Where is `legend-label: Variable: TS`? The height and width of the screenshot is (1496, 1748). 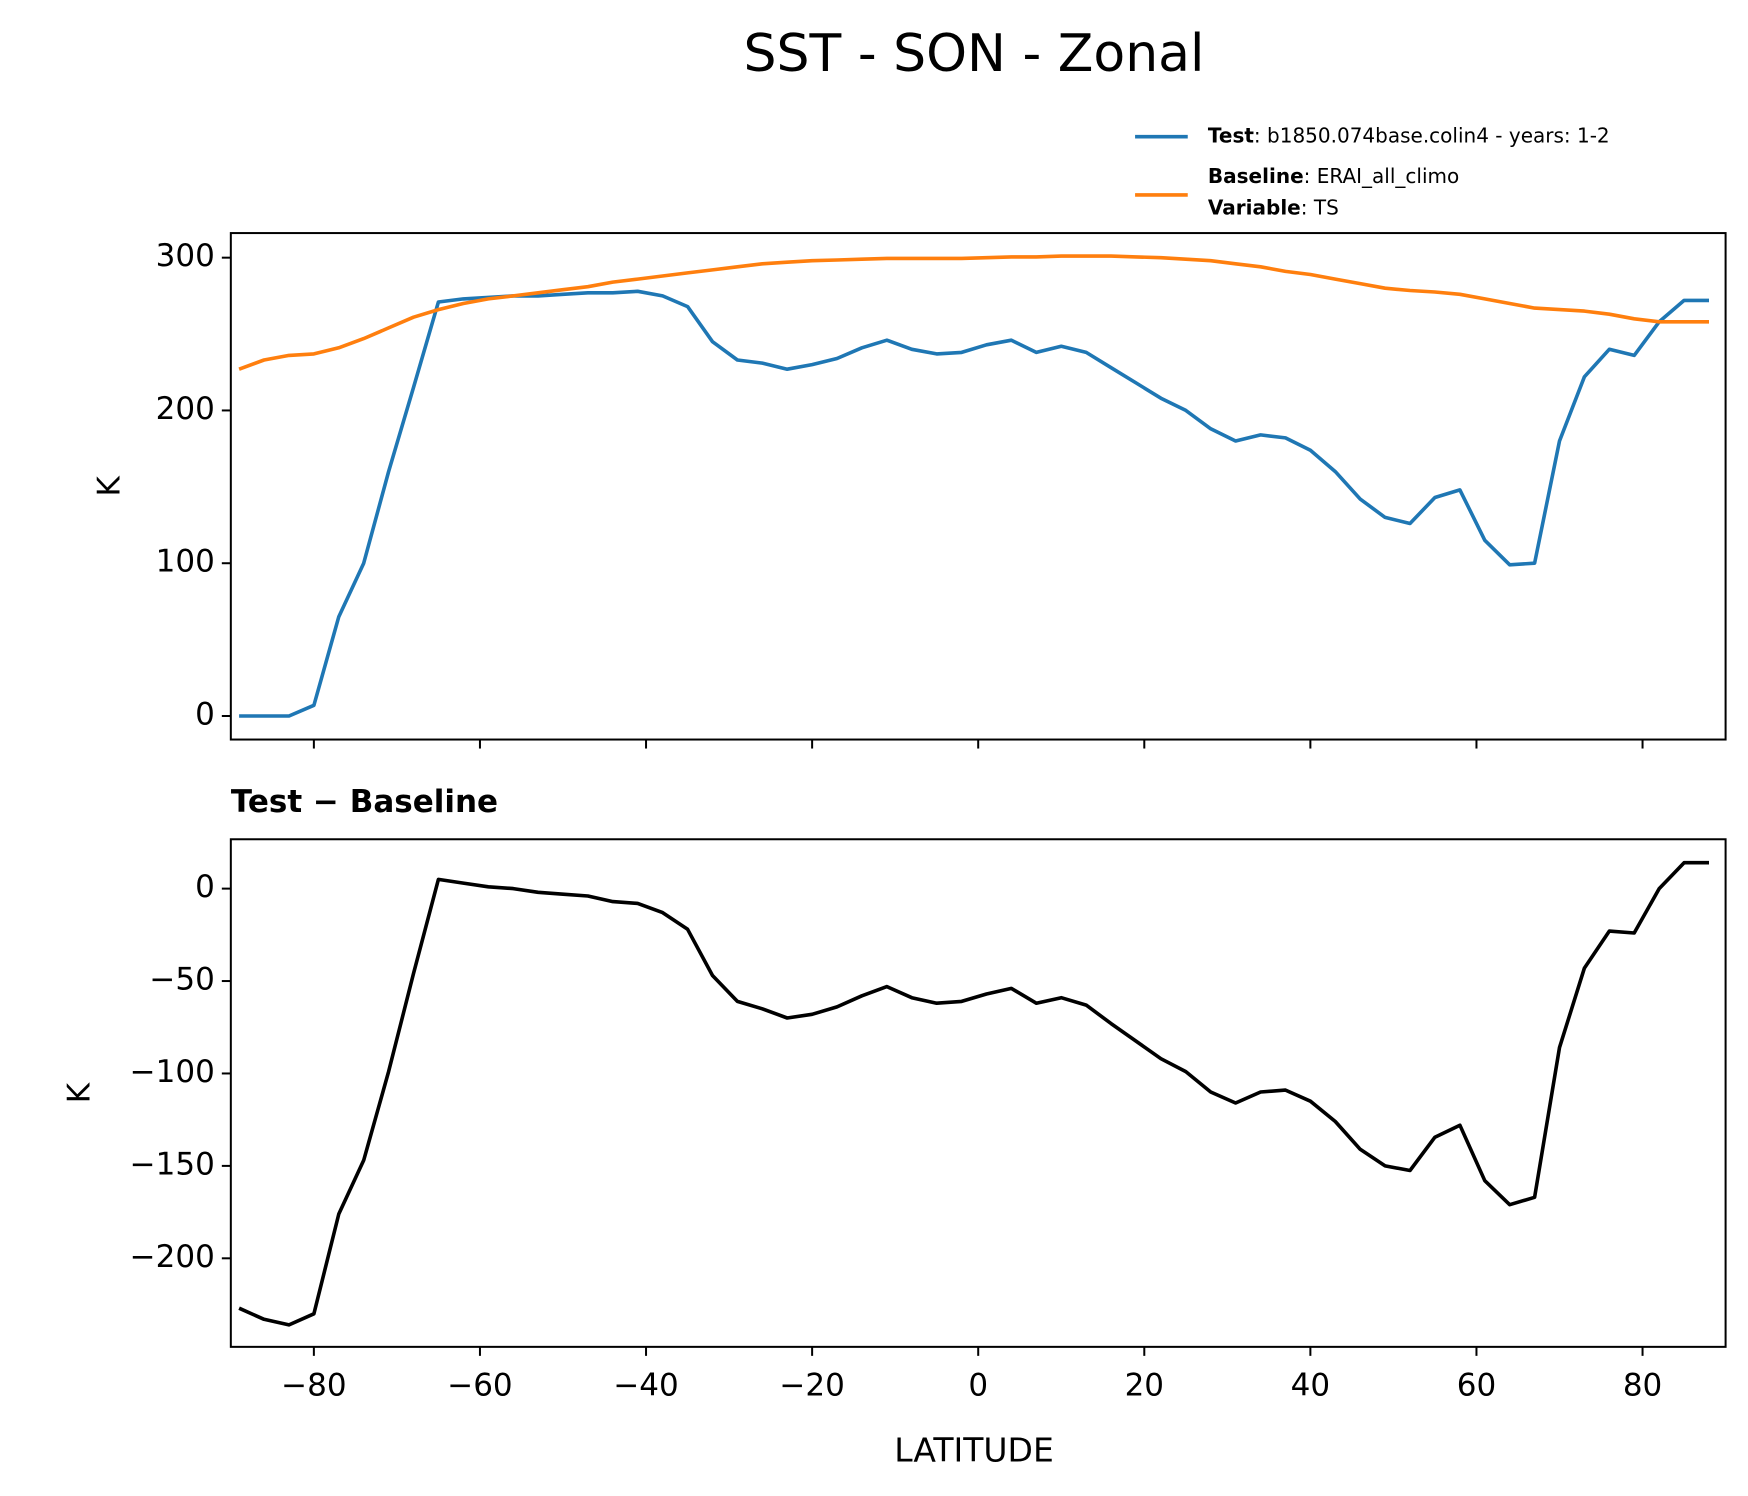
legend-label: Variable: TS is located at coordinates (1273, 207).